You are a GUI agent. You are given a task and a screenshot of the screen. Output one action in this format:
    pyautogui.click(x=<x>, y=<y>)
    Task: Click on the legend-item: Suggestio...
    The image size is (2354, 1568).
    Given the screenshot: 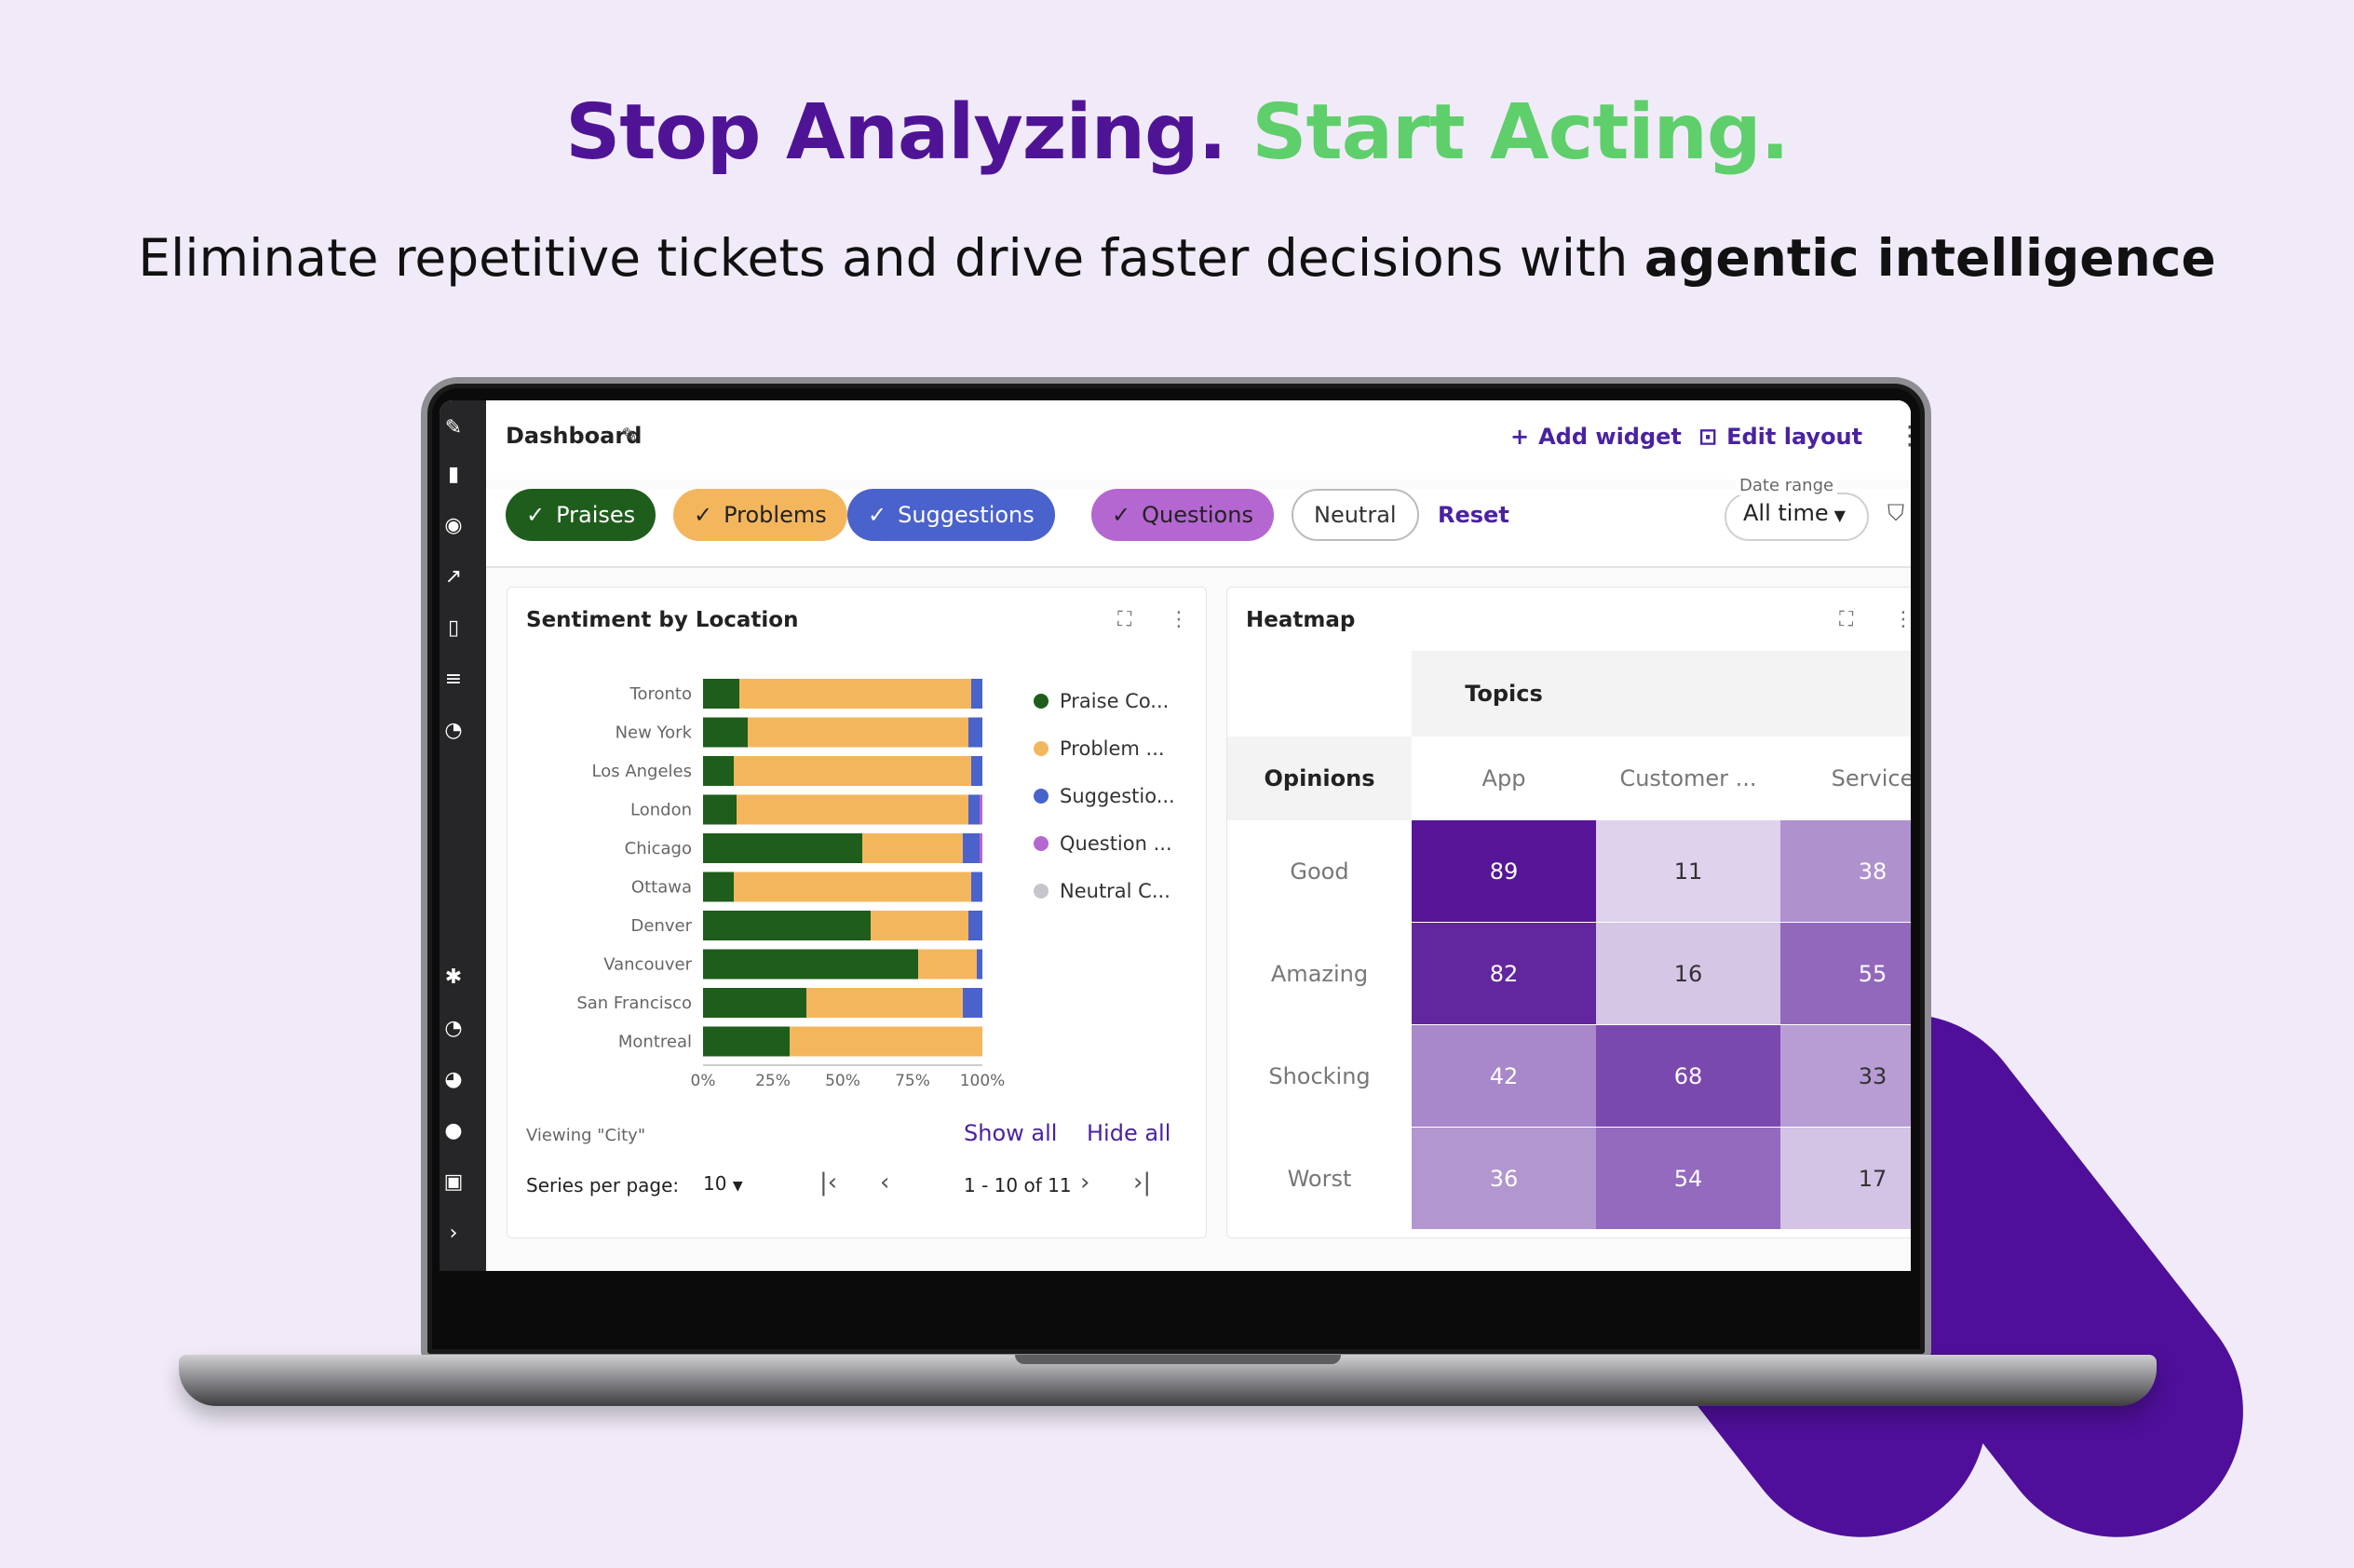 What is the action you would take?
    pyautogui.click(x=1104, y=808)
    